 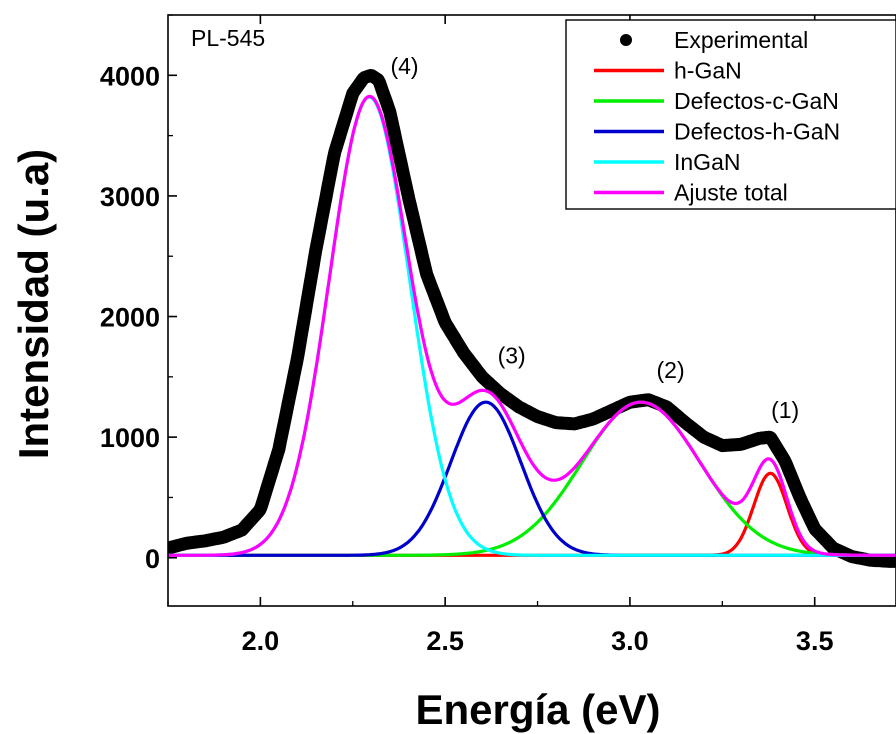 What do you see at coordinates (785, 410) in the screenshot?
I see `peak-annotation: (1)` at bounding box center [785, 410].